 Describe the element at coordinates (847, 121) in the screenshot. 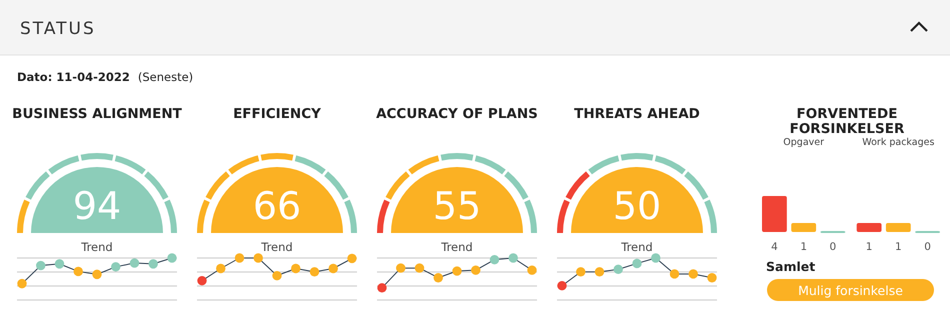

I see `chart-title: FORVENTEDE FORSINKELSER` at that location.